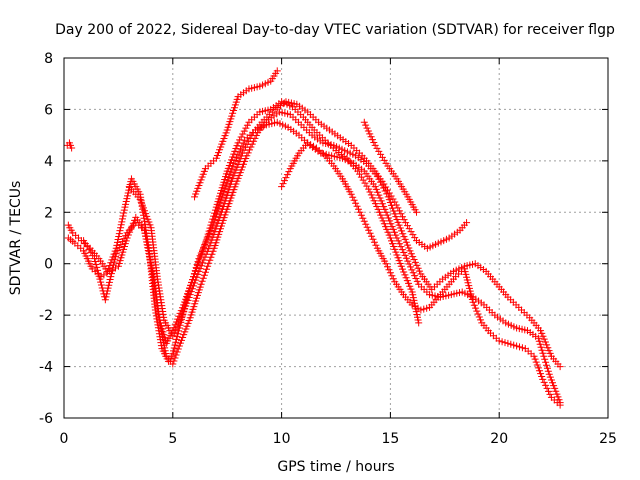  I want to click on x-tick-label: 5, so click(172, 439).